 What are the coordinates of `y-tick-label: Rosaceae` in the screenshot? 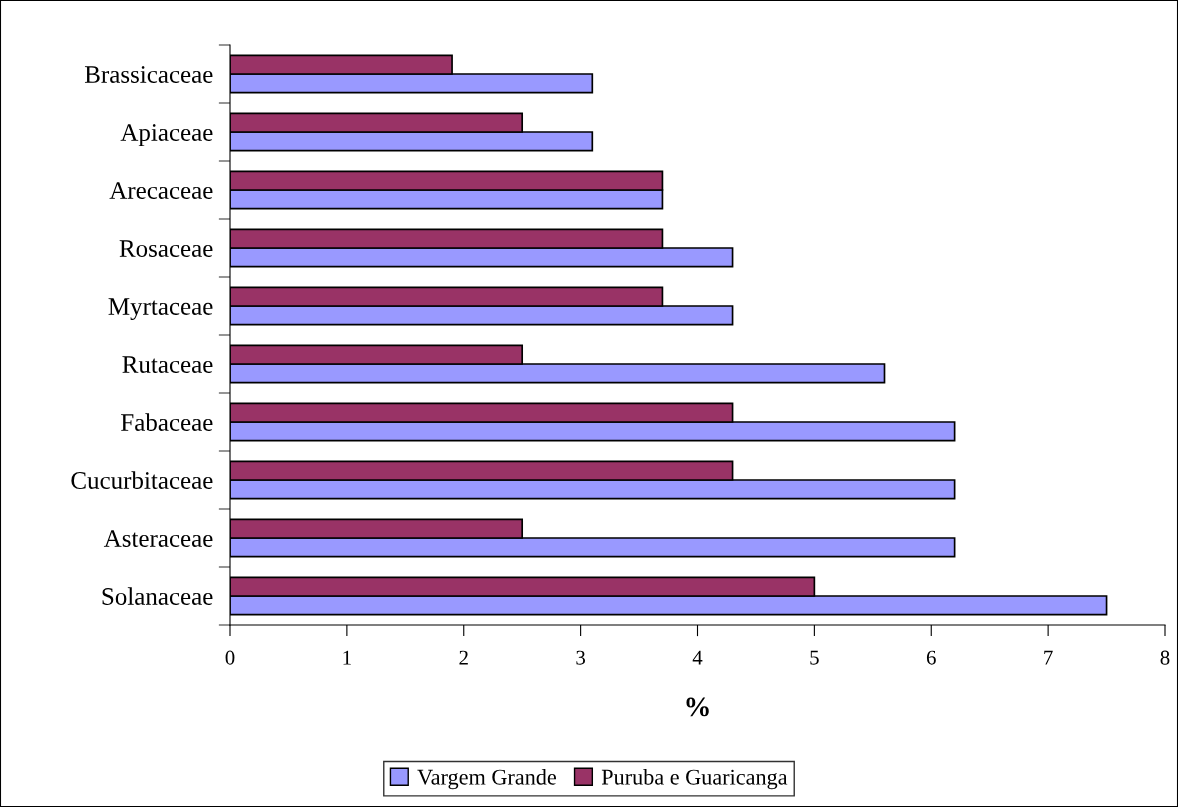 It's located at (166, 248).